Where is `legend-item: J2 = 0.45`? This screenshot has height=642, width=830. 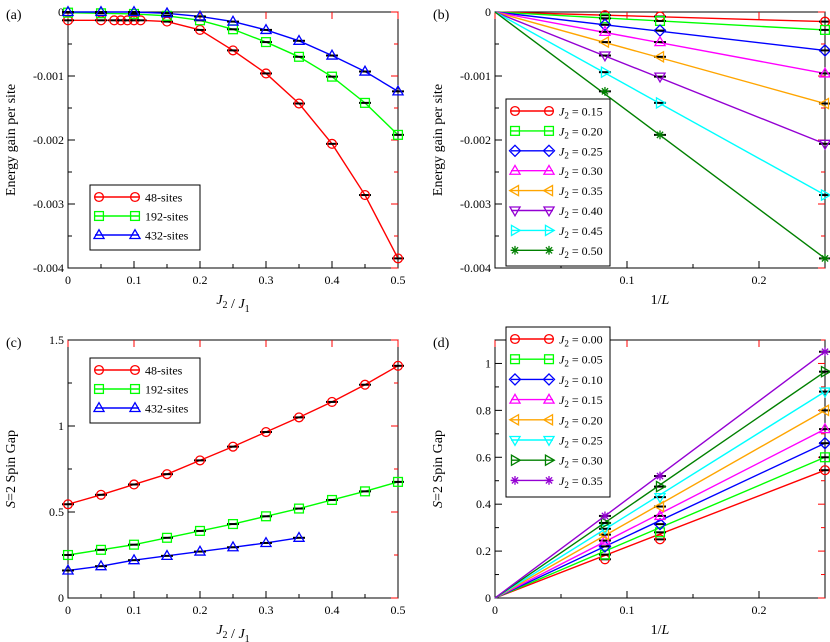
legend-item: J2 = 0.45 is located at coordinates (556, 232).